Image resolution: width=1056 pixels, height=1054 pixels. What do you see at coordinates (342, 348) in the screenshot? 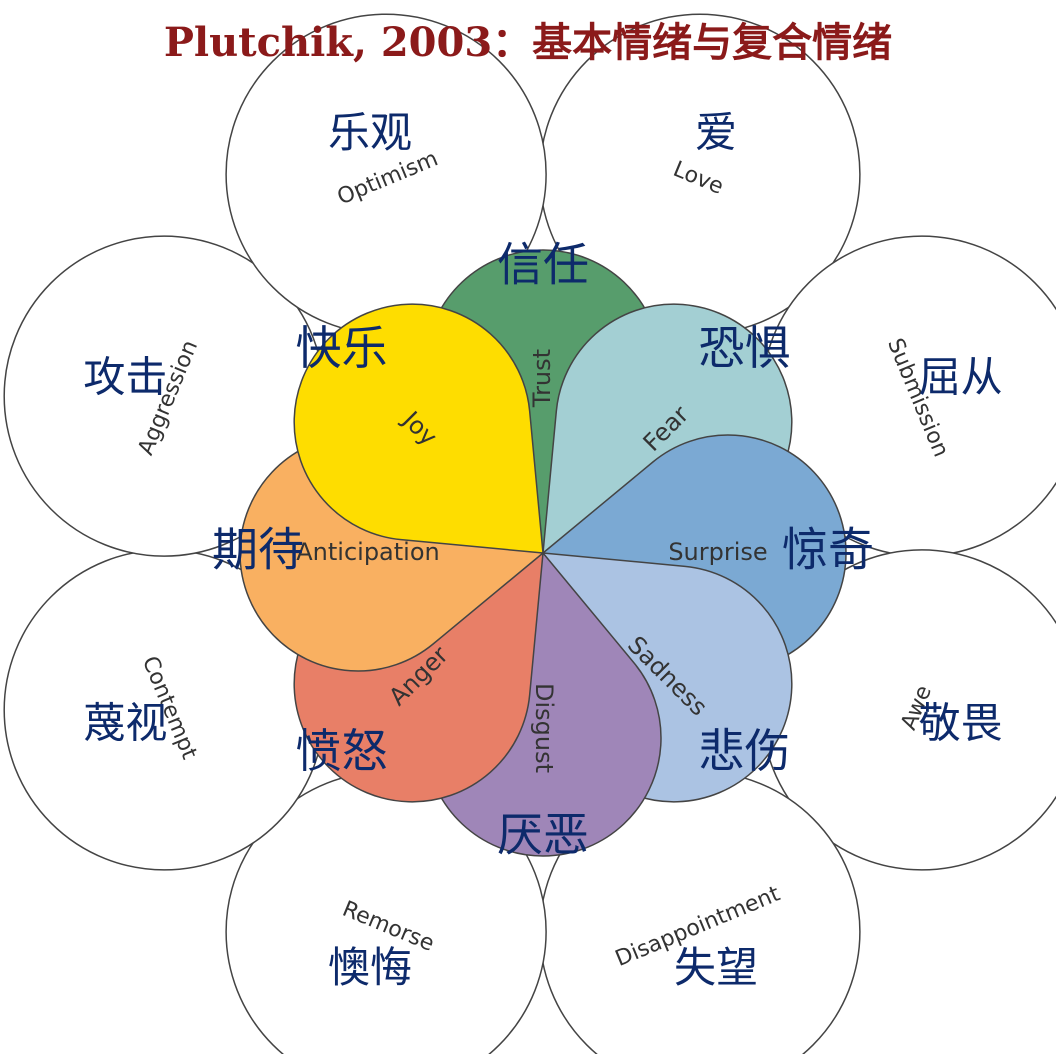
I see `petal-chinese-joy: 快乐` at bounding box center [342, 348].